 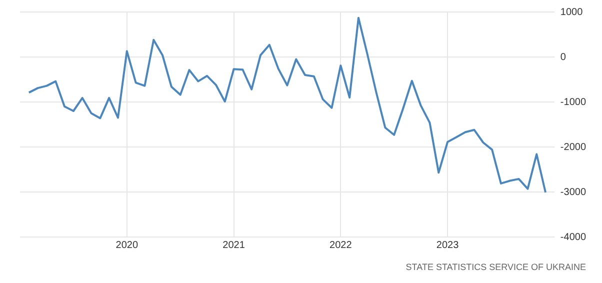 I want to click on y-tick-label: -1000, so click(x=573, y=102).